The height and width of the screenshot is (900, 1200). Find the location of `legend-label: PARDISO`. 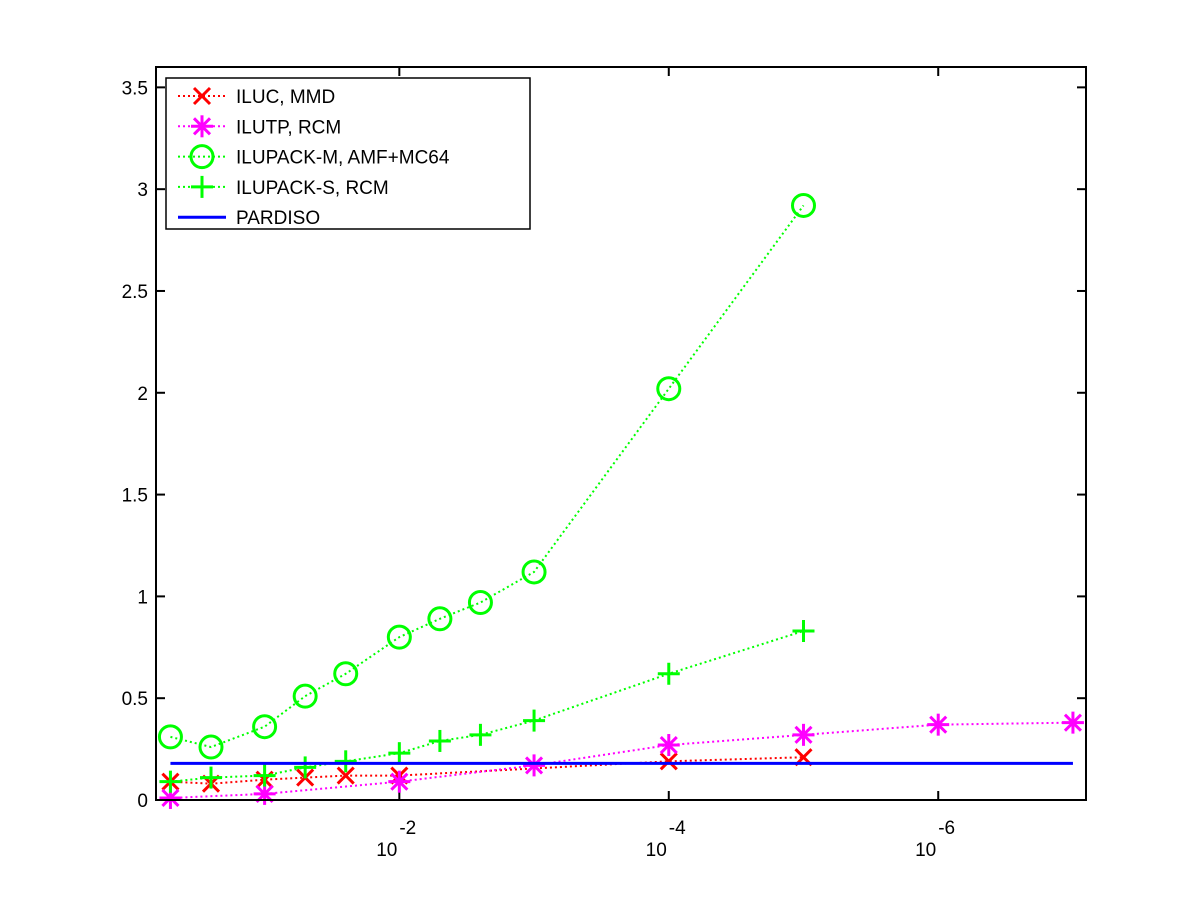

legend-label: PARDISO is located at coordinates (278, 218).